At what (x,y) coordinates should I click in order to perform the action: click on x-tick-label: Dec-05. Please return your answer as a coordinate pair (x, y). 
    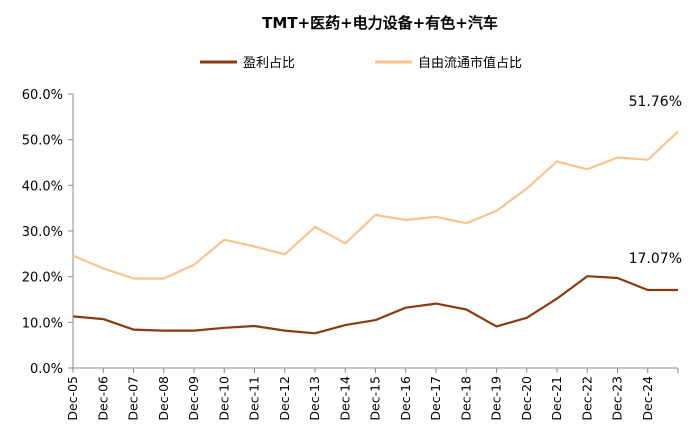
    Looking at the image, I should click on (72, 398).